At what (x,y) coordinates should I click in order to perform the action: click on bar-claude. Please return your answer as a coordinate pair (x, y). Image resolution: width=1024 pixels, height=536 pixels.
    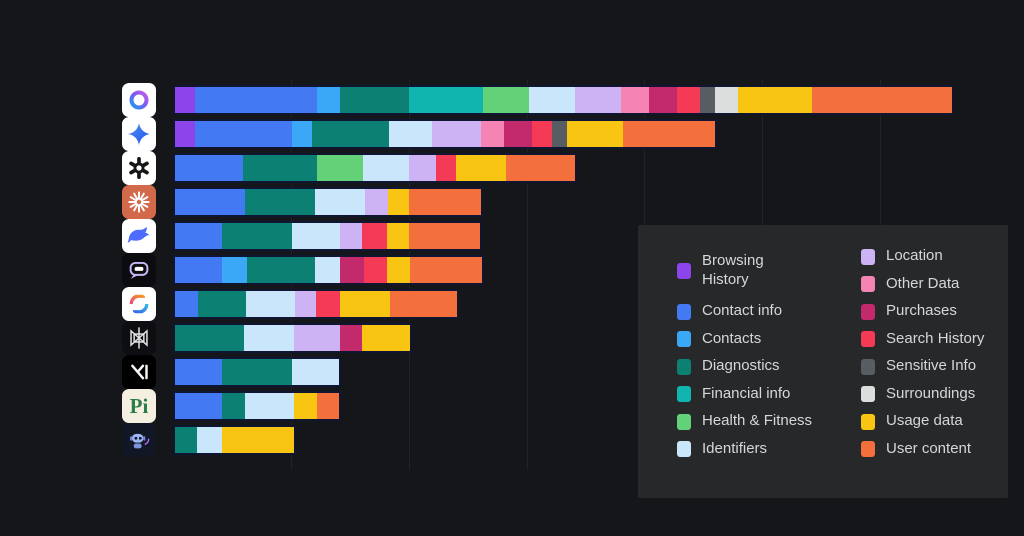
    Looking at the image, I should click on (328, 202).